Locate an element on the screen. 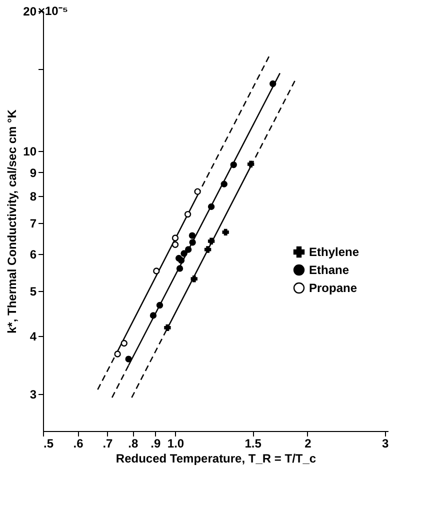 The width and height of the screenshot is (425, 512). x-tick-label: 1.5 is located at coordinates (253, 443).